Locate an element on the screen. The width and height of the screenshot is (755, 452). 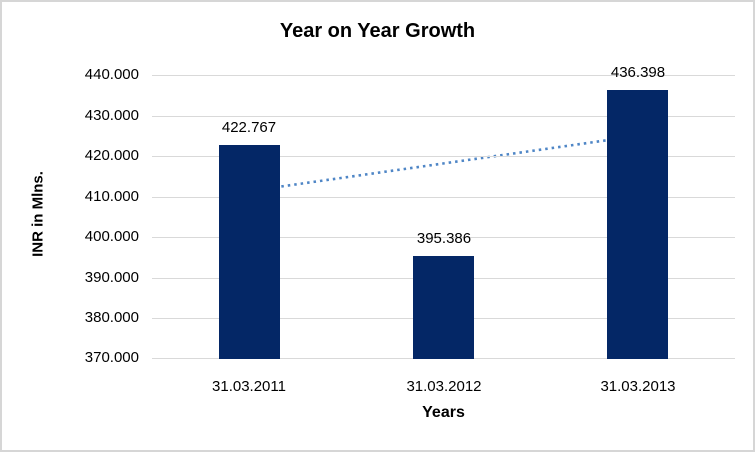
y-tick-label: 380.000 is located at coordinates (111, 317).